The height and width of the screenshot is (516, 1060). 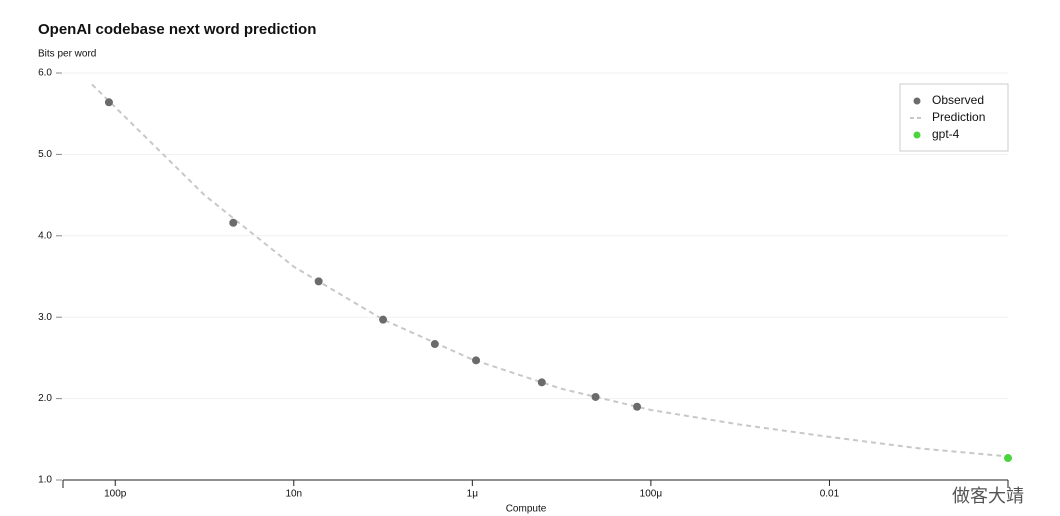 What do you see at coordinates (958, 100) in the screenshot?
I see `legend-label: Observed` at bounding box center [958, 100].